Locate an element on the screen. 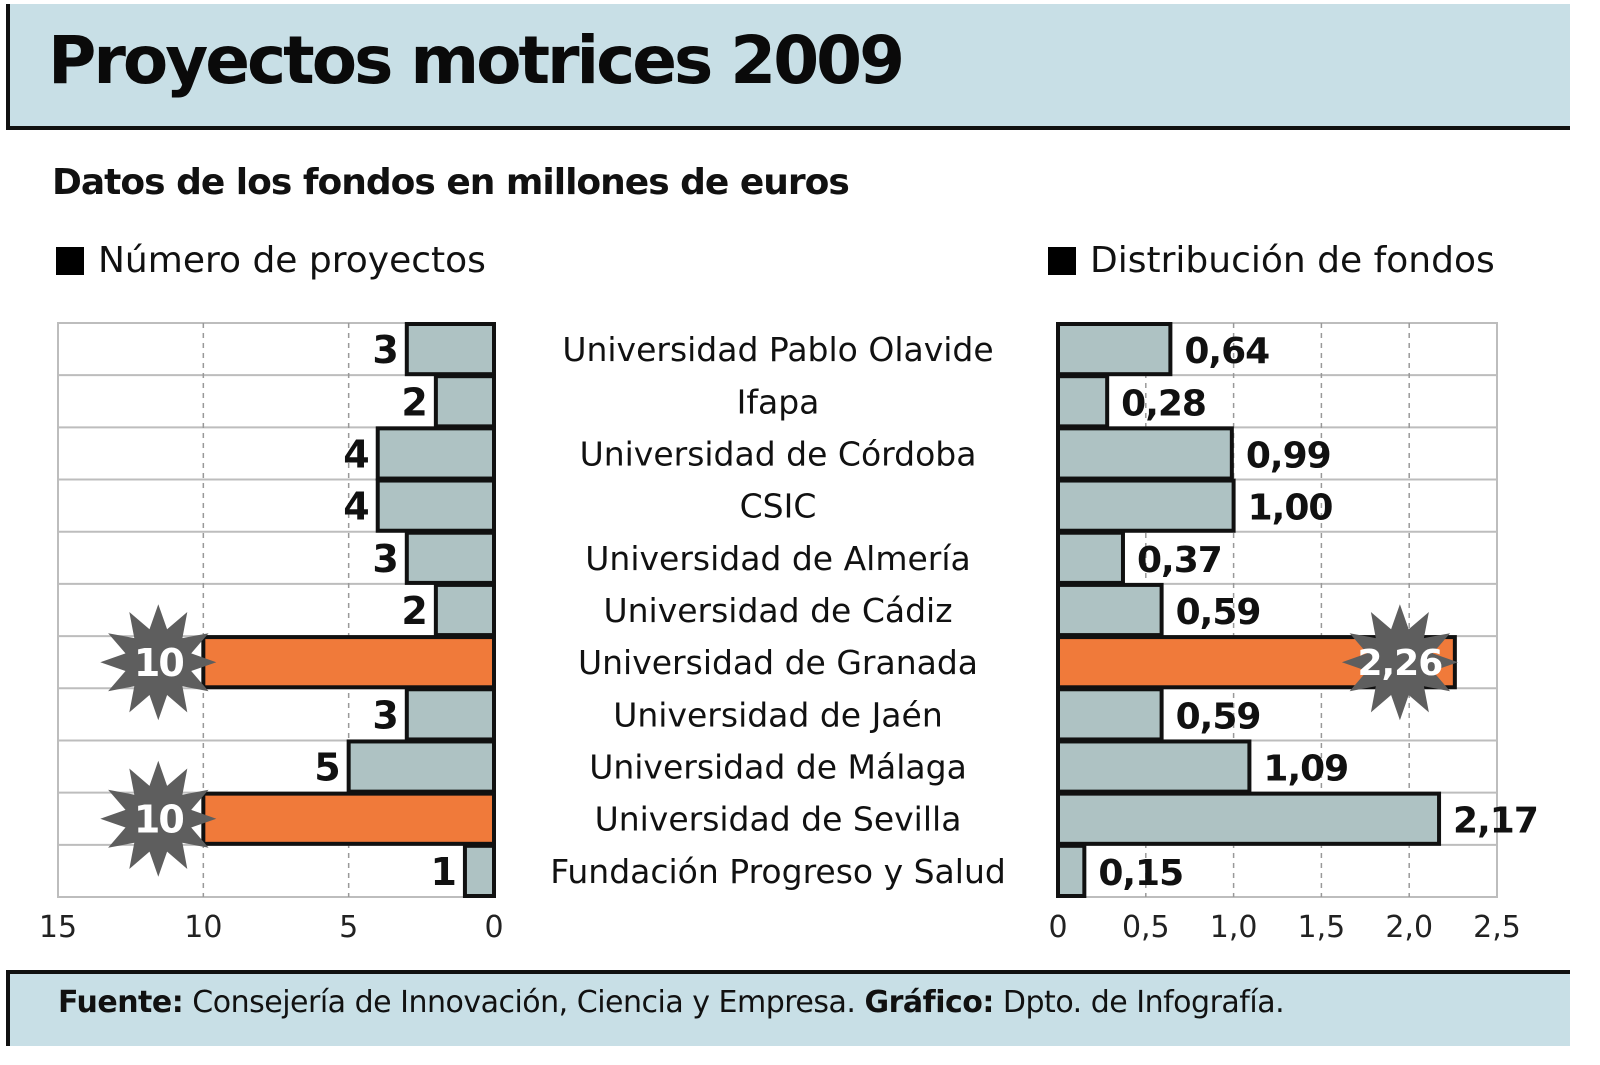 This screenshot has width=1600, height=1065. footer-band is located at coordinates (788, 1008).